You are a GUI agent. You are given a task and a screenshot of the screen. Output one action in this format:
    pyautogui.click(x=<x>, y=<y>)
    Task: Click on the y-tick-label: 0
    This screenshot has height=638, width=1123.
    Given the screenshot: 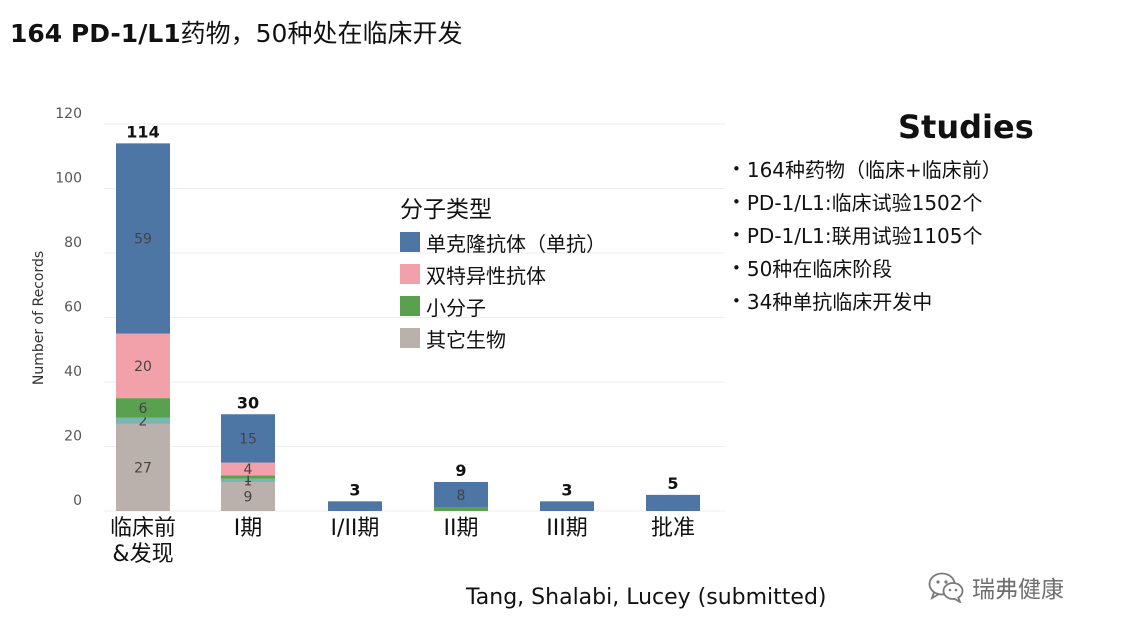 What is the action you would take?
    pyautogui.click(x=77, y=501)
    